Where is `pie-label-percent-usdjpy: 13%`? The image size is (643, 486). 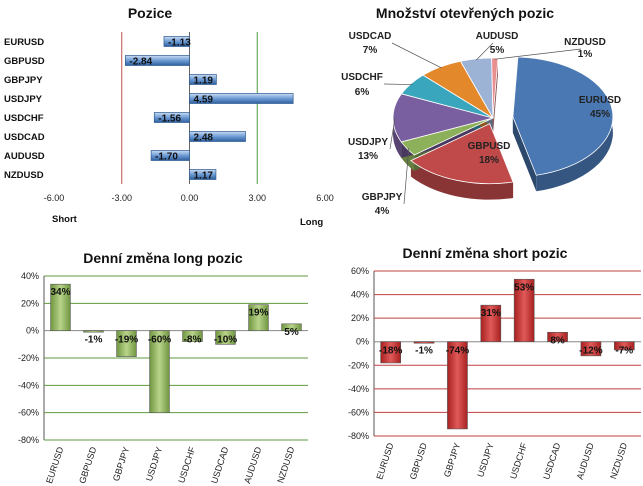 pie-label-percent-usdjpy: 13% is located at coordinates (368, 156).